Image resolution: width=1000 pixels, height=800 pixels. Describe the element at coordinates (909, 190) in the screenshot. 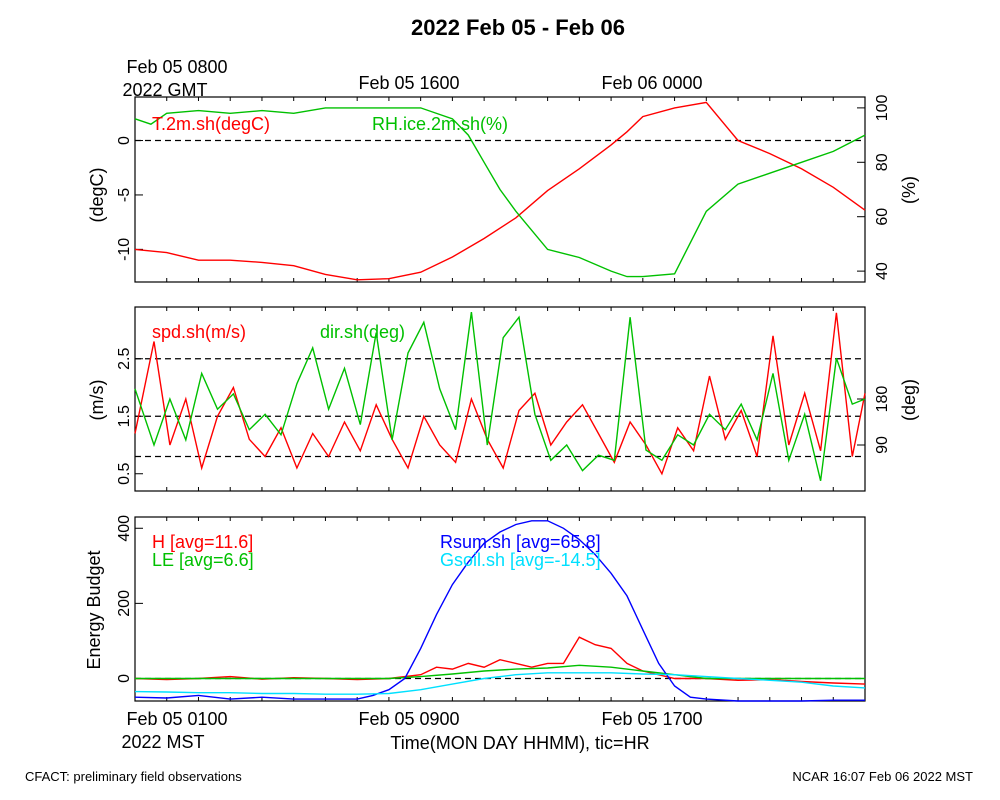

I see `right-axis-label: (%)` at that location.